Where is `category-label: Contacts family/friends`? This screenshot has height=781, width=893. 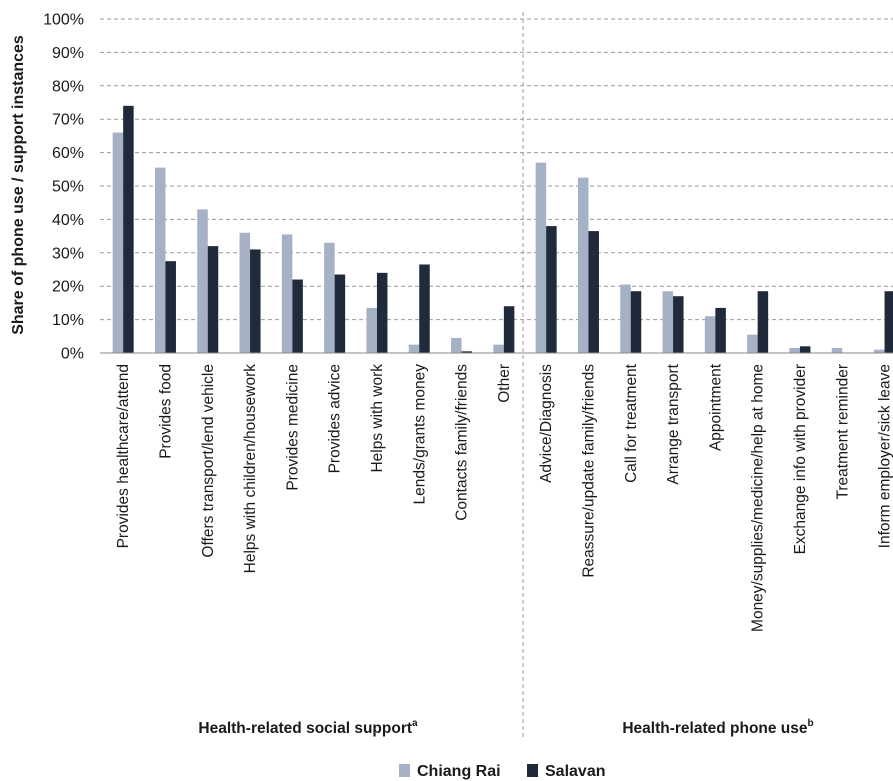 category-label: Contacts family/friends is located at coordinates (462, 442).